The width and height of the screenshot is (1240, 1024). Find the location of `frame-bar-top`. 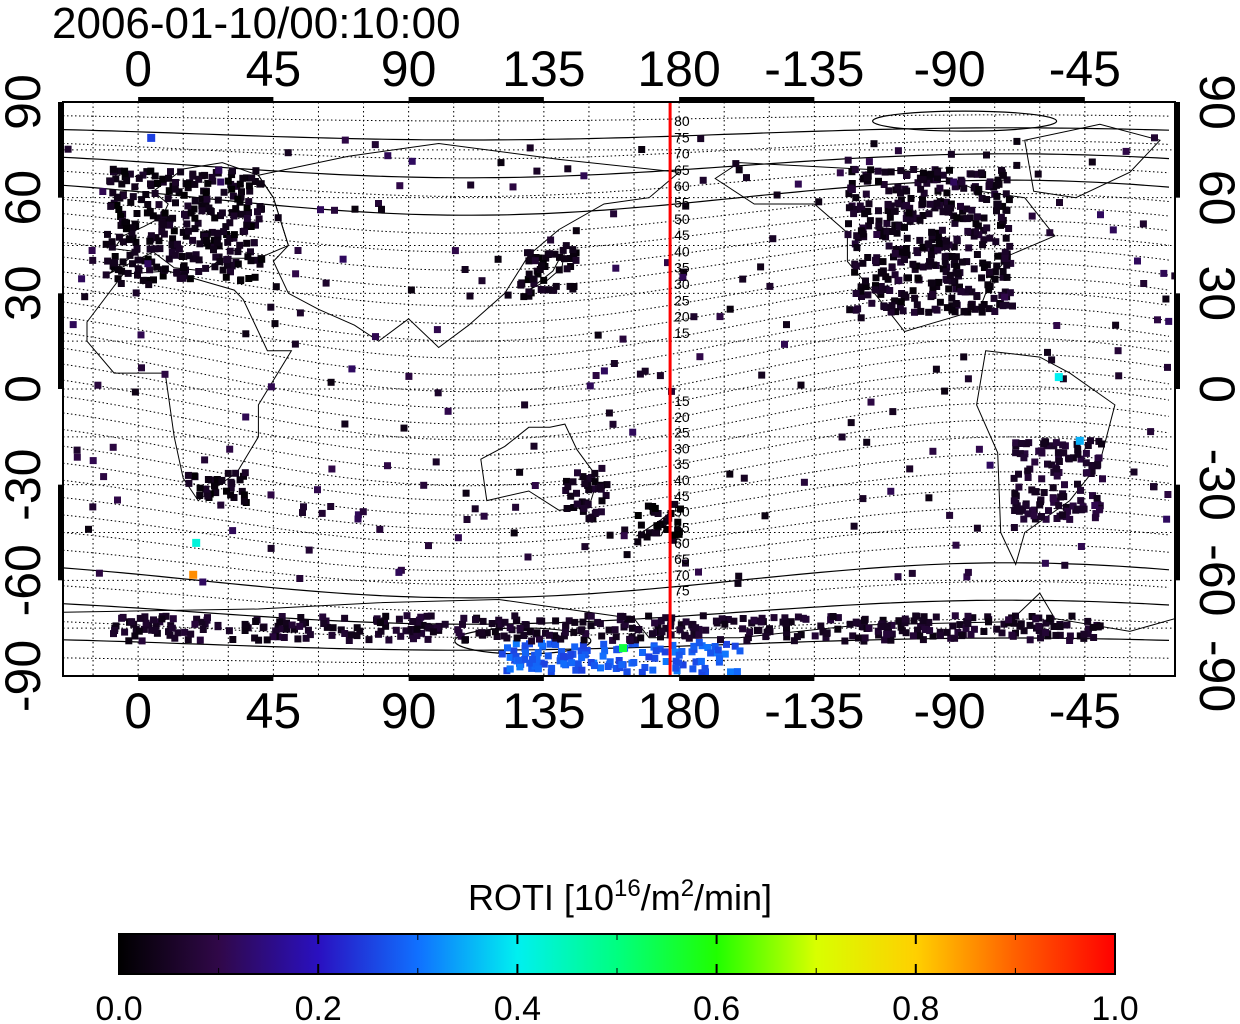

frame-bar-top is located at coordinates (476, 100).